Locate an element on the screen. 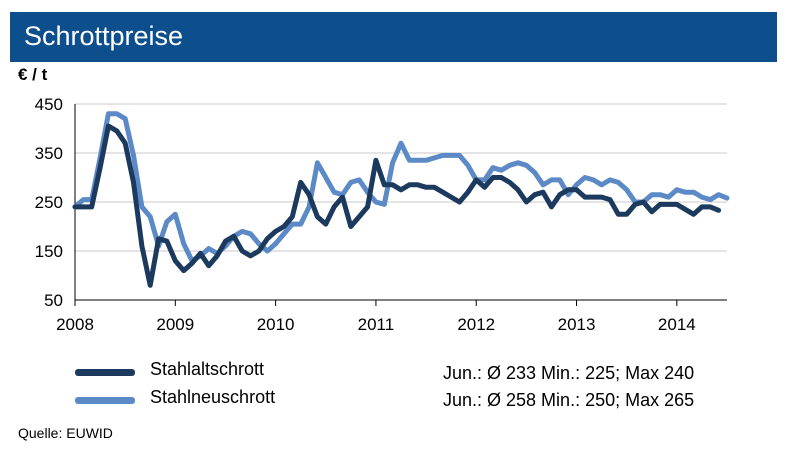  y-tick-label: 450 is located at coordinates (49, 104).